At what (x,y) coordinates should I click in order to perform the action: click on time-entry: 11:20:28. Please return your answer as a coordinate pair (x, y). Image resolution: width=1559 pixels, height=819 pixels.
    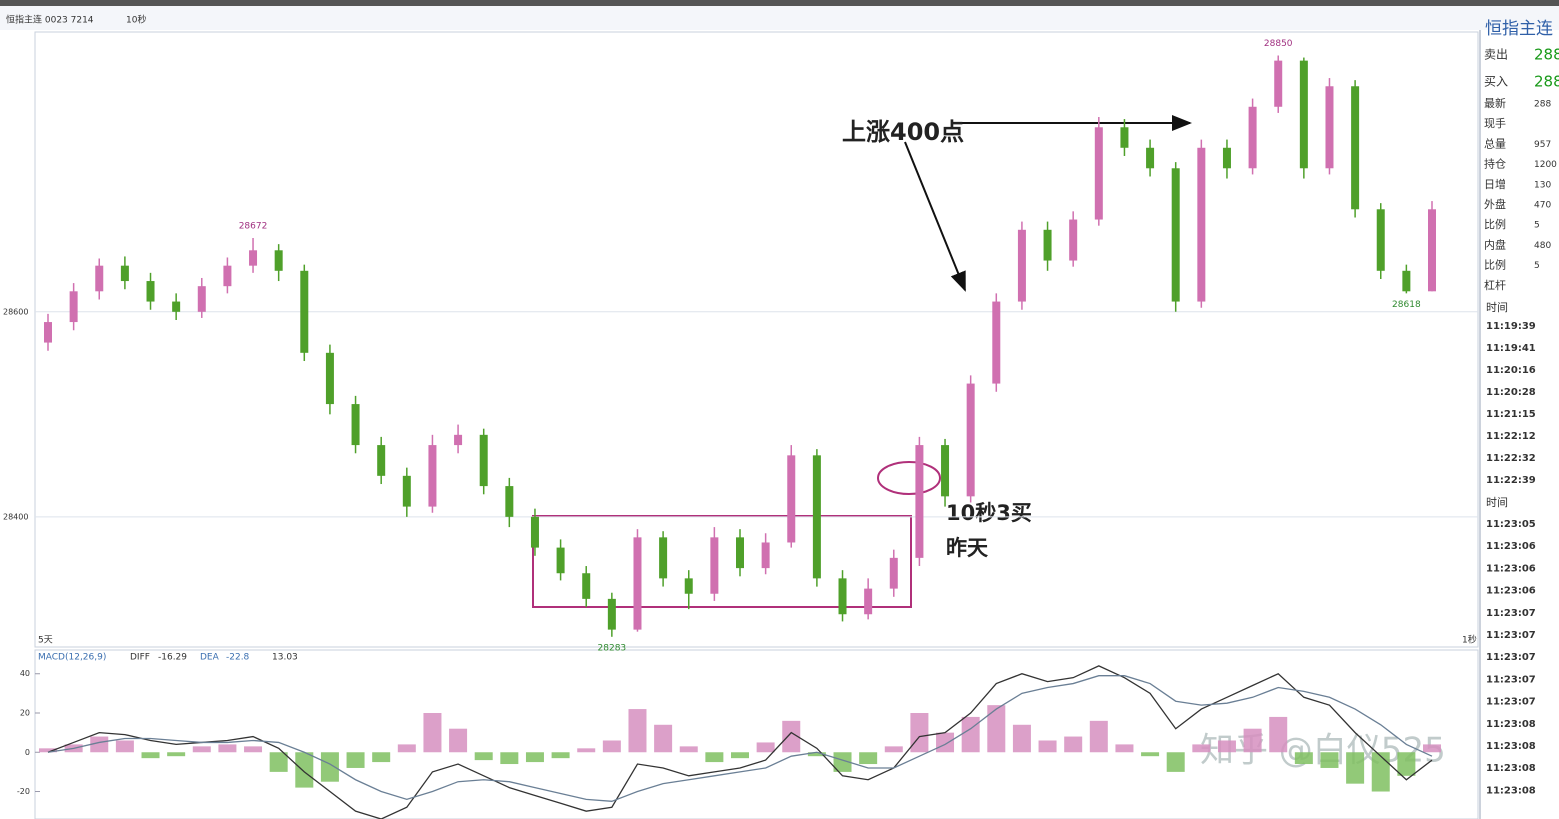
    Looking at the image, I should click on (1511, 392).